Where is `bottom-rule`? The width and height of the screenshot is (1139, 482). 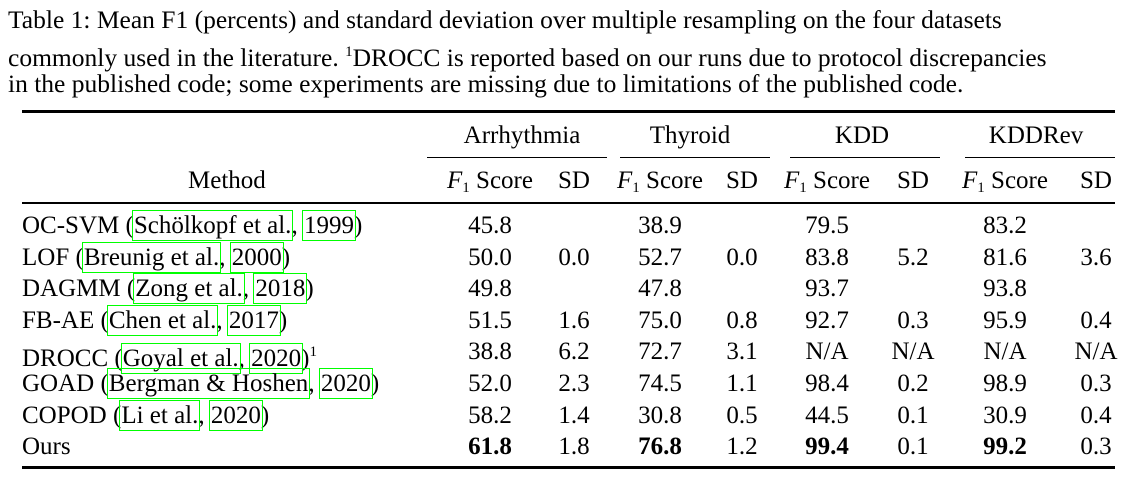 bottom-rule is located at coordinates (568, 467).